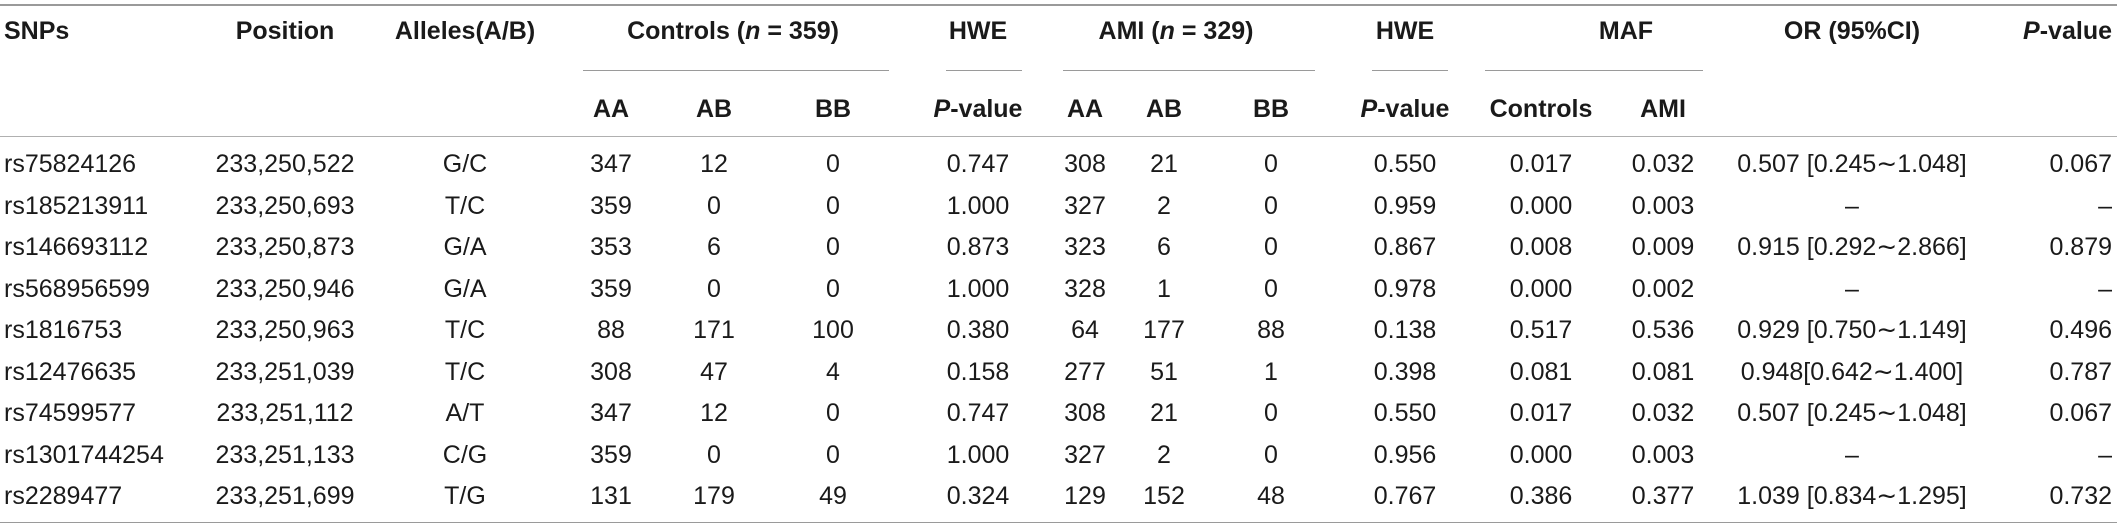  I want to click on cell-ami-ab: 6, so click(1164, 247).